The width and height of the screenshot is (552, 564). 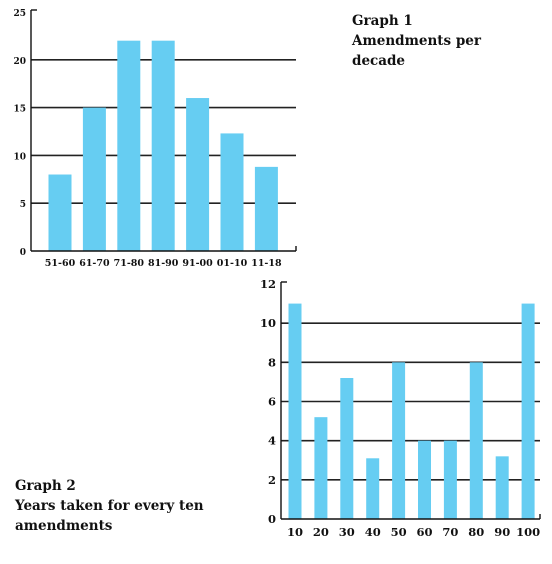 I want to click on chart1-x-tick-label: 61-70, so click(x=94, y=263).